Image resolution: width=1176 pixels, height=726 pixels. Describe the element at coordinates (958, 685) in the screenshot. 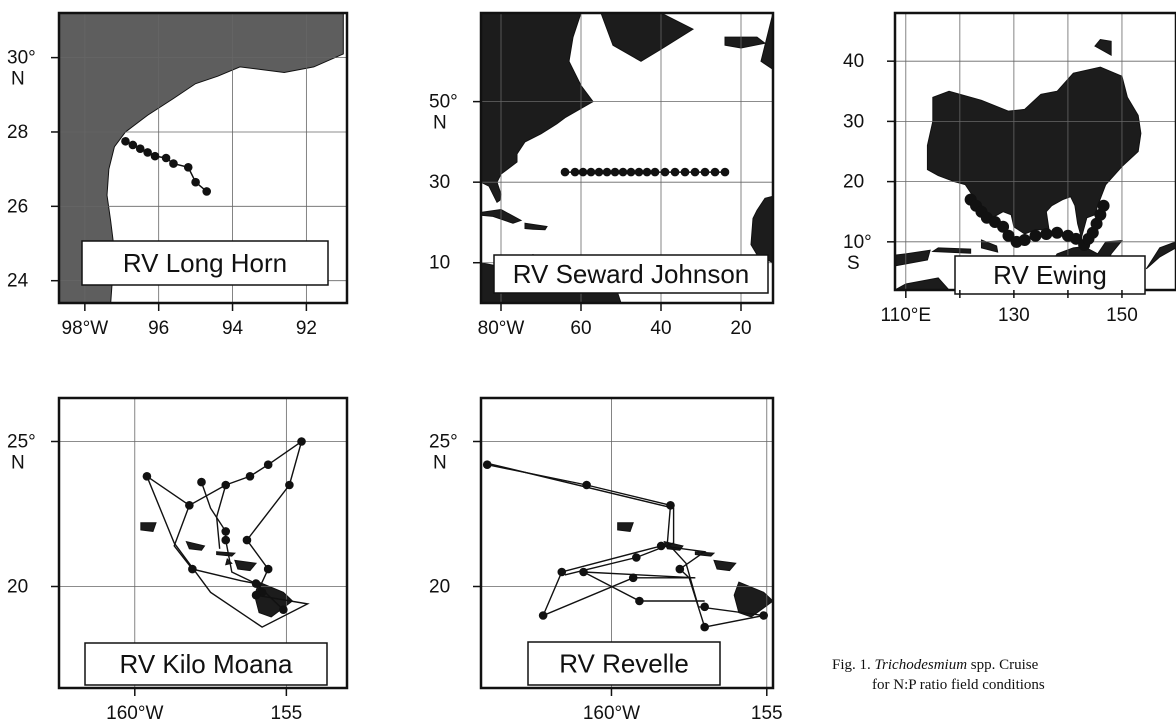

I see `caption-line2: for N:P ratio field conditions` at that location.